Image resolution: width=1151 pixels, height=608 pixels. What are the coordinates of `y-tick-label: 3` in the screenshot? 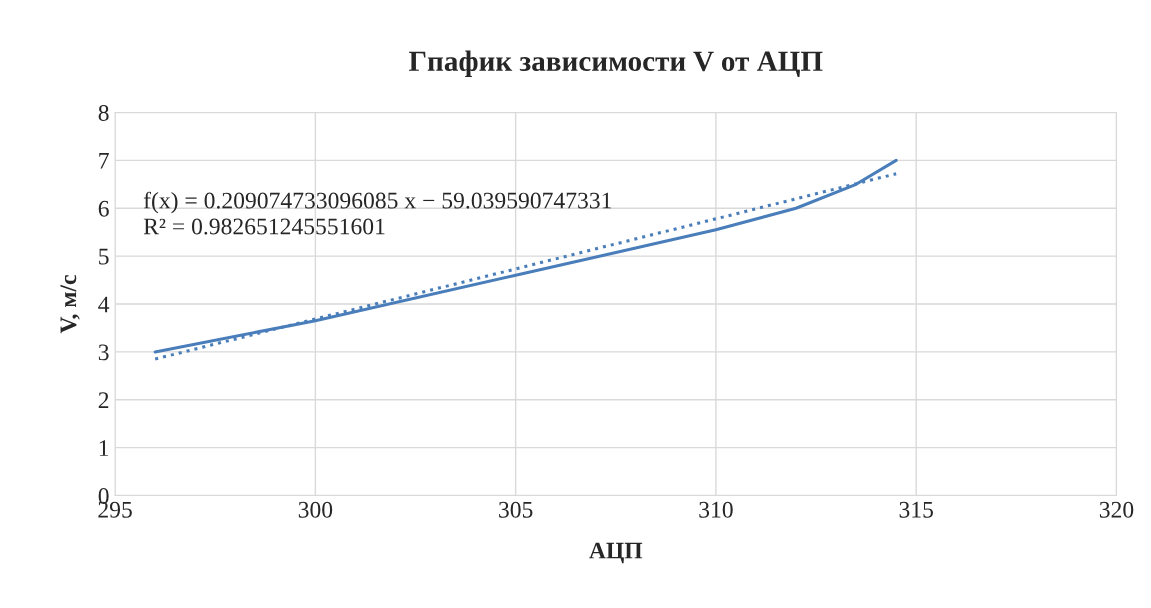 It's located at (103, 352).